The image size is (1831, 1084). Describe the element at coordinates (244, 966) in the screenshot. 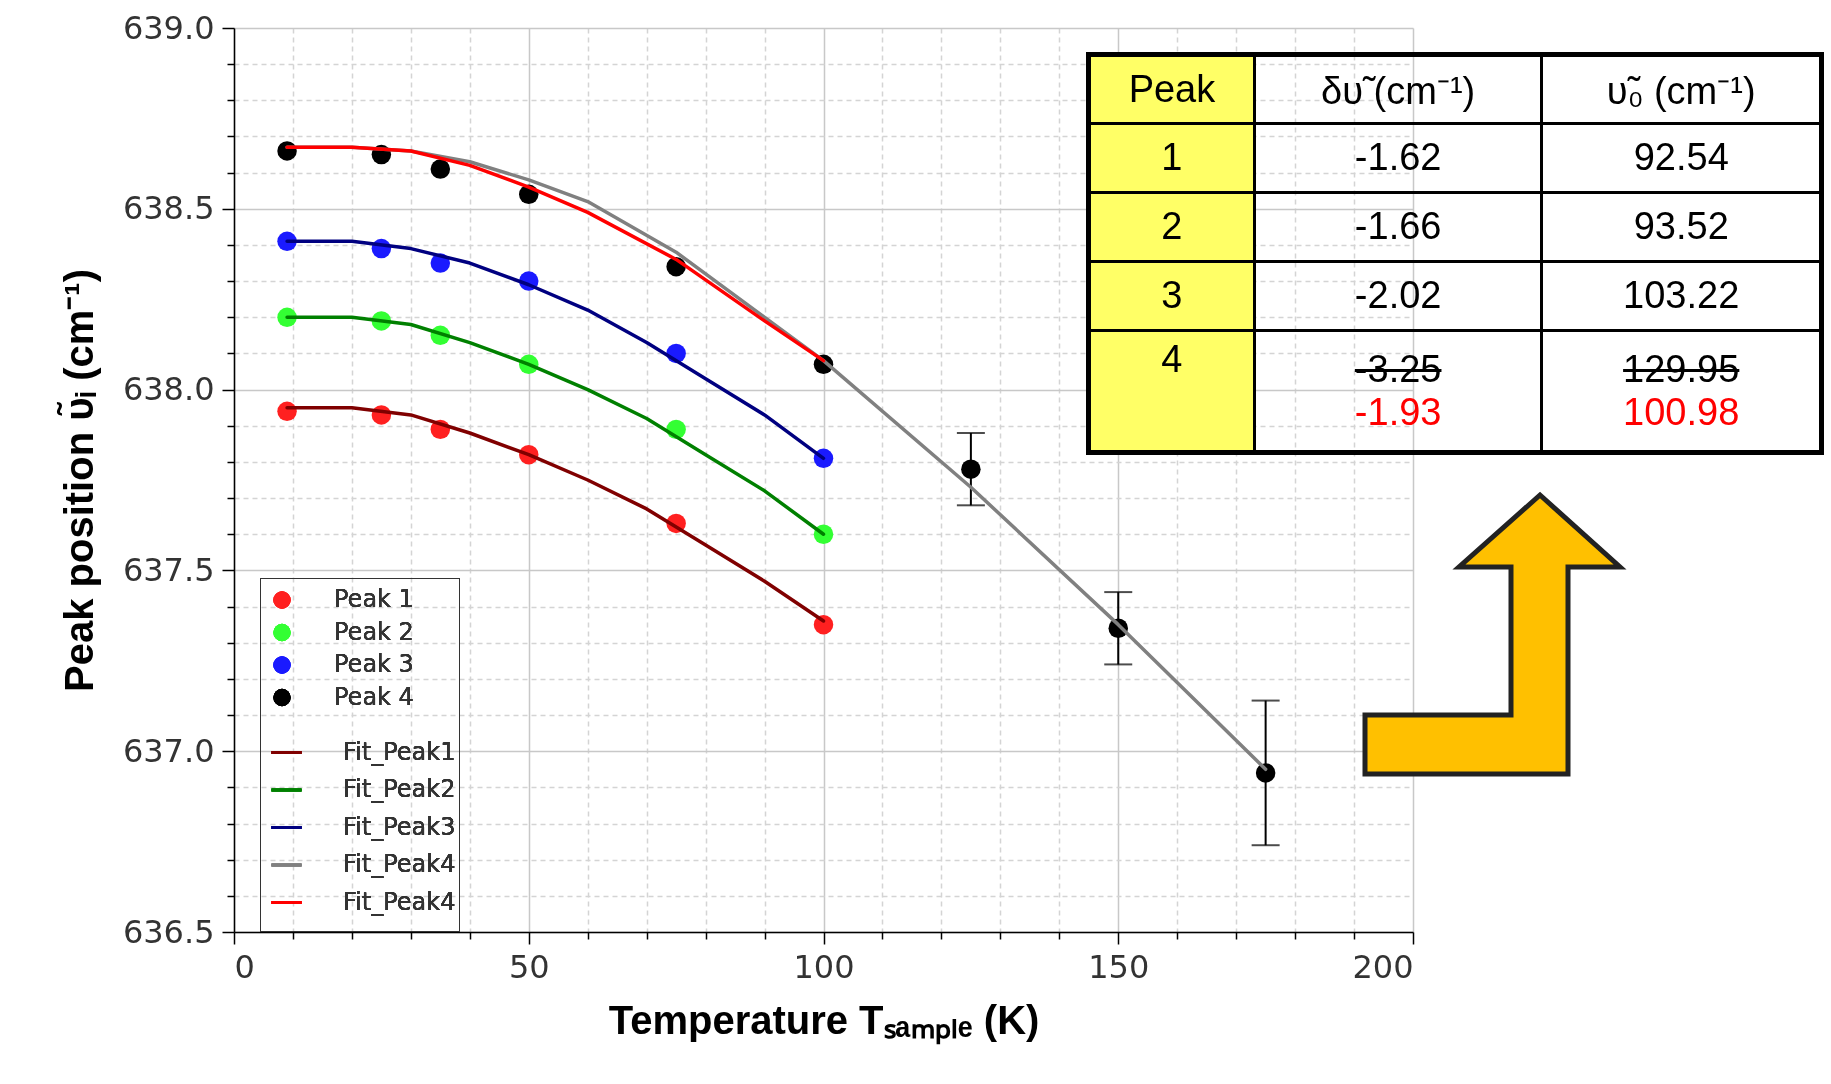

I see `x-tick-label: 0` at that location.